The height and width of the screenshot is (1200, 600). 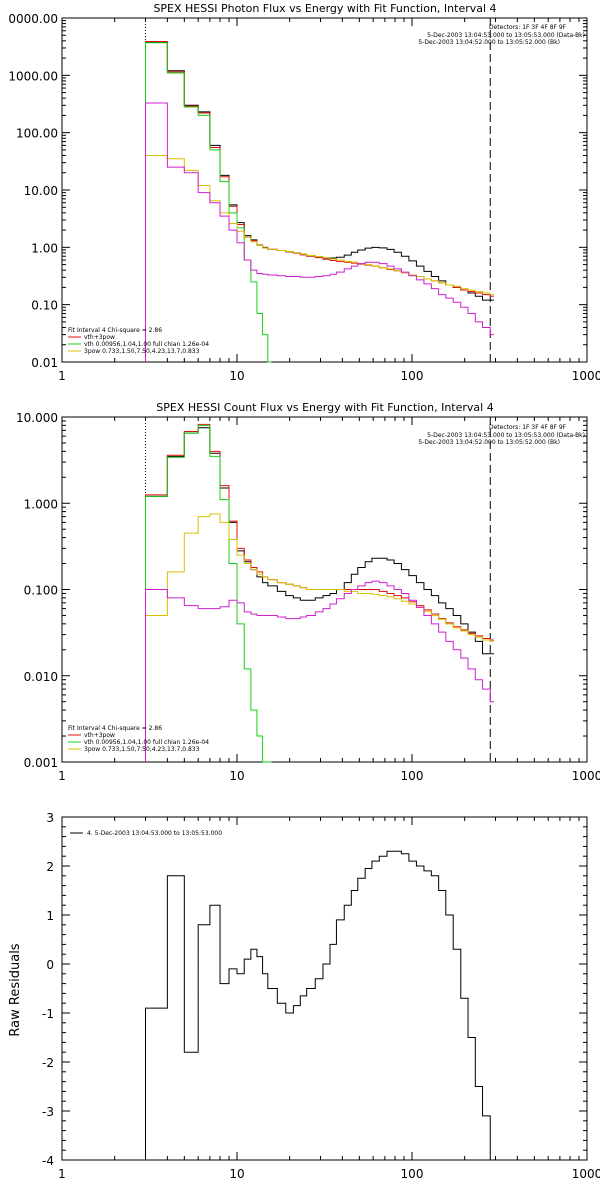 What do you see at coordinates (33, 19) in the screenshot?
I see `y-tick-label: 0000.00` at bounding box center [33, 19].